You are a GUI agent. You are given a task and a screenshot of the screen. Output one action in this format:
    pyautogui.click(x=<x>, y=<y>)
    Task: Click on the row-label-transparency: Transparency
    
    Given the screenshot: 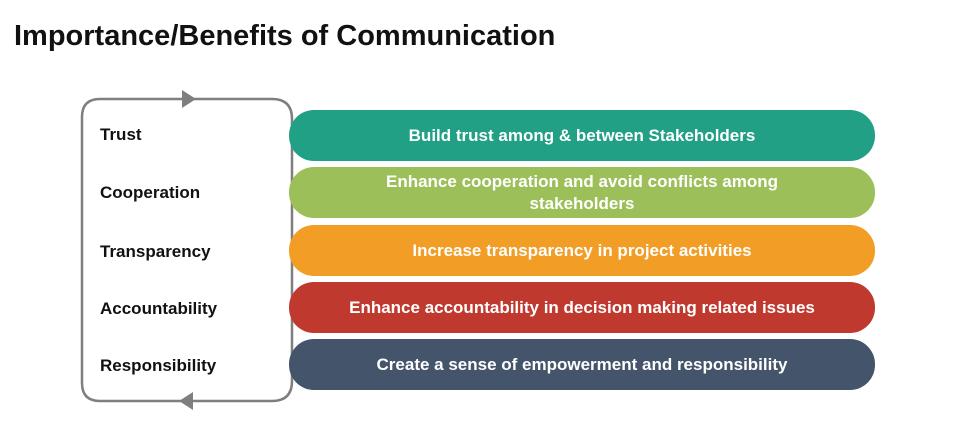 What is the action you would take?
    pyautogui.click(x=155, y=251)
    